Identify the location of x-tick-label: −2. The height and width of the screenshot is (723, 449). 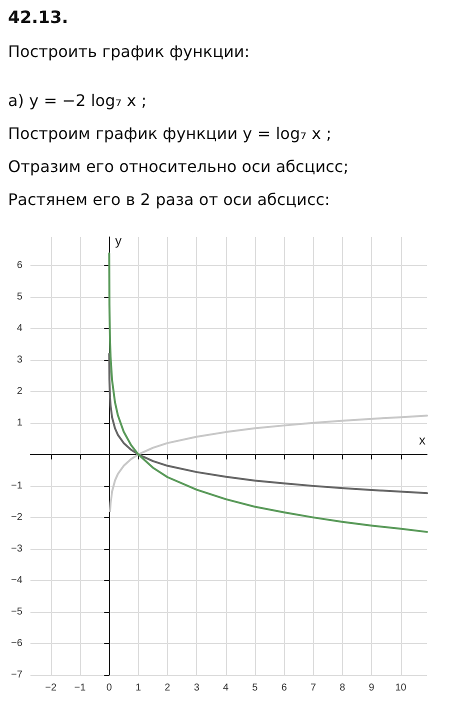
(51, 688).